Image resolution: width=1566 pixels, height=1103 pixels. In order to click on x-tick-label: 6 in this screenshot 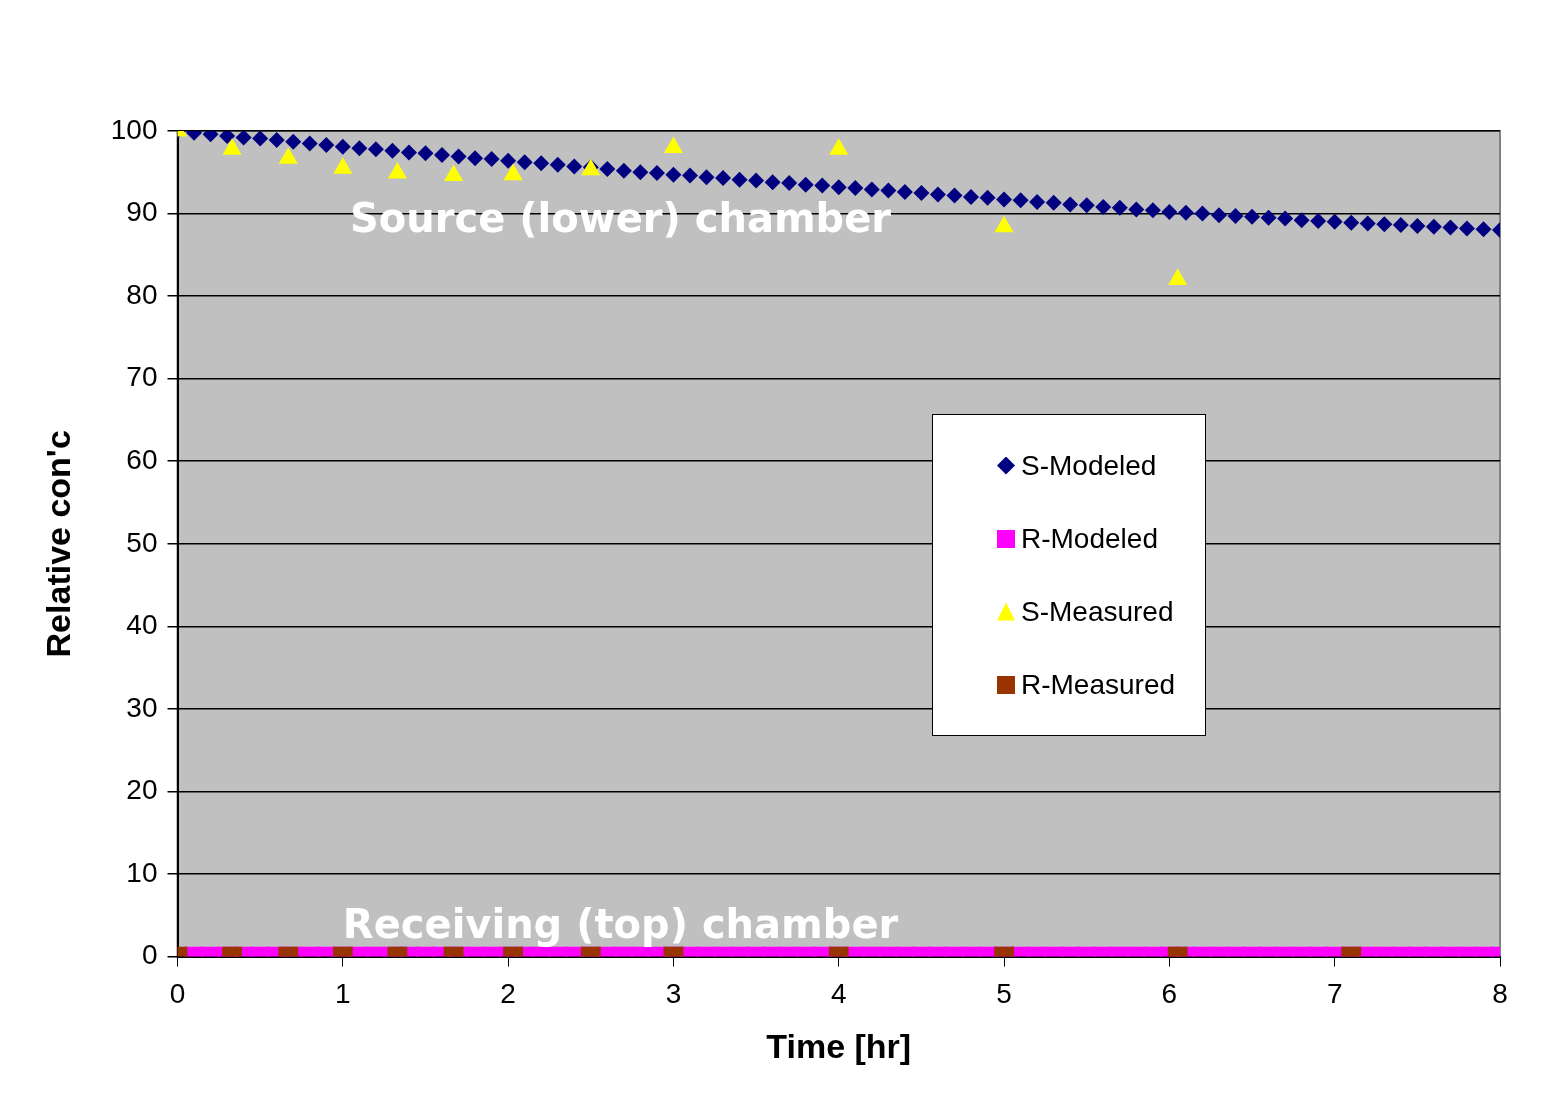, I will do `click(1169, 994)`.